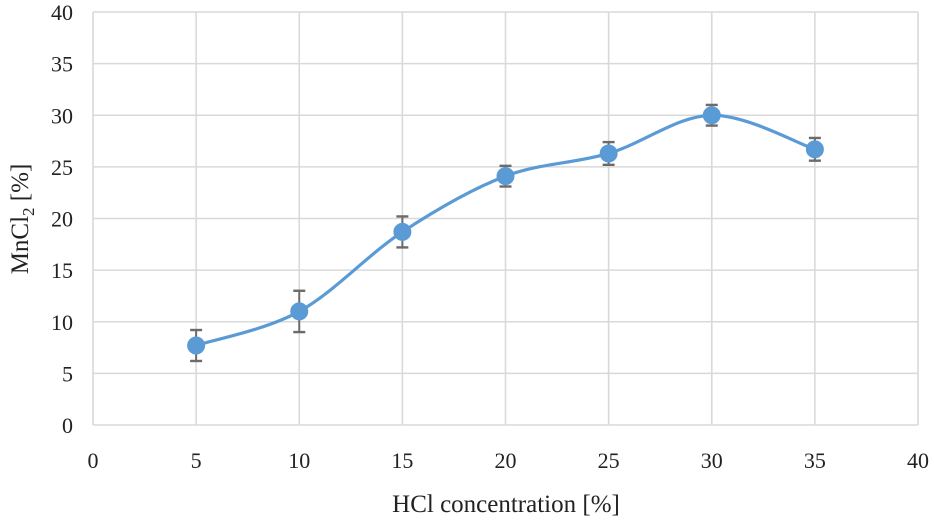 The image size is (934, 520). What do you see at coordinates (62, 12) in the screenshot?
I see `y-tick-label: 40` at bounding box center [62, 12].